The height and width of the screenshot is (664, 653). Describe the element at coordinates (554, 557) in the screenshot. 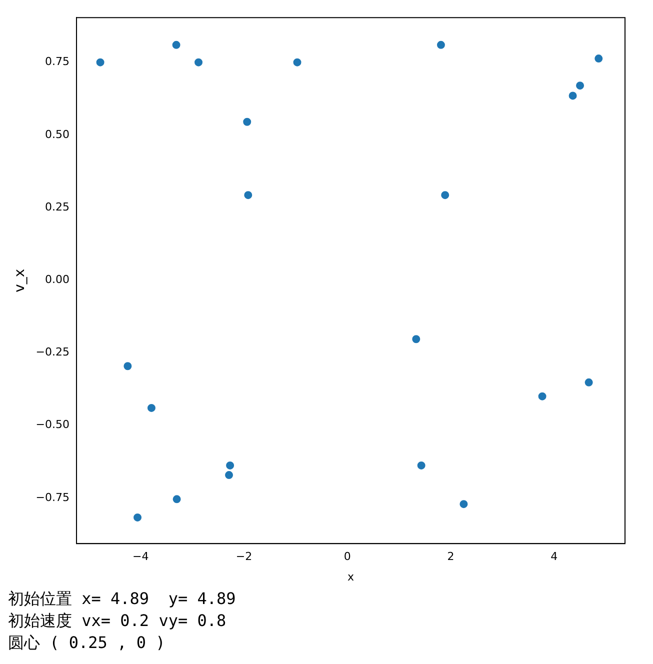

I see `x-tick-label: 4` at that location.